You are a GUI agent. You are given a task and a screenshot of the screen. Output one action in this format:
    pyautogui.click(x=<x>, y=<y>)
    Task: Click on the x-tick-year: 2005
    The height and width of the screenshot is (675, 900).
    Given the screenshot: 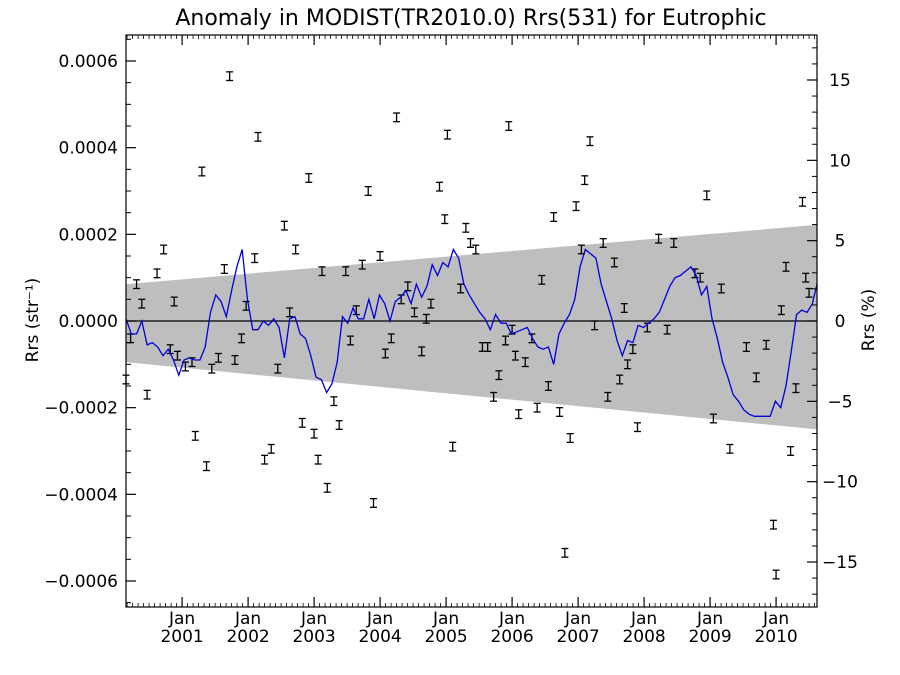 What is the action you would take?
    pyautogui.click(x=445, y=637)
    